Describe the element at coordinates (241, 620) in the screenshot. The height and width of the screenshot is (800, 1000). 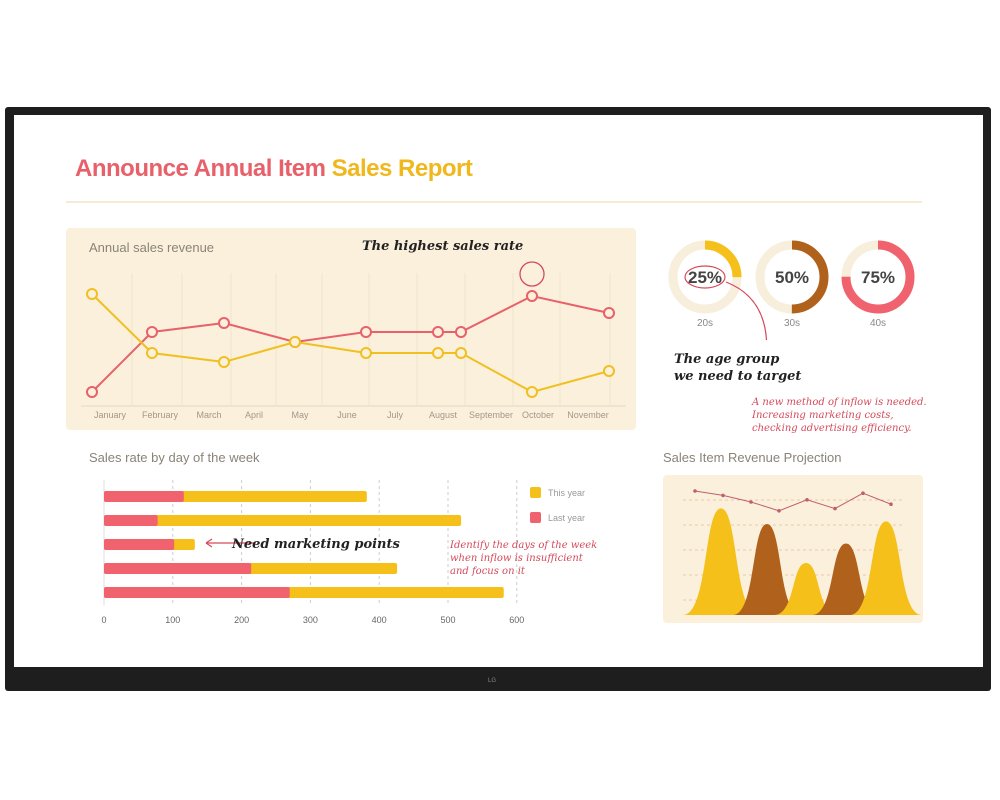
I see `x-tick-label: 200` at that location.